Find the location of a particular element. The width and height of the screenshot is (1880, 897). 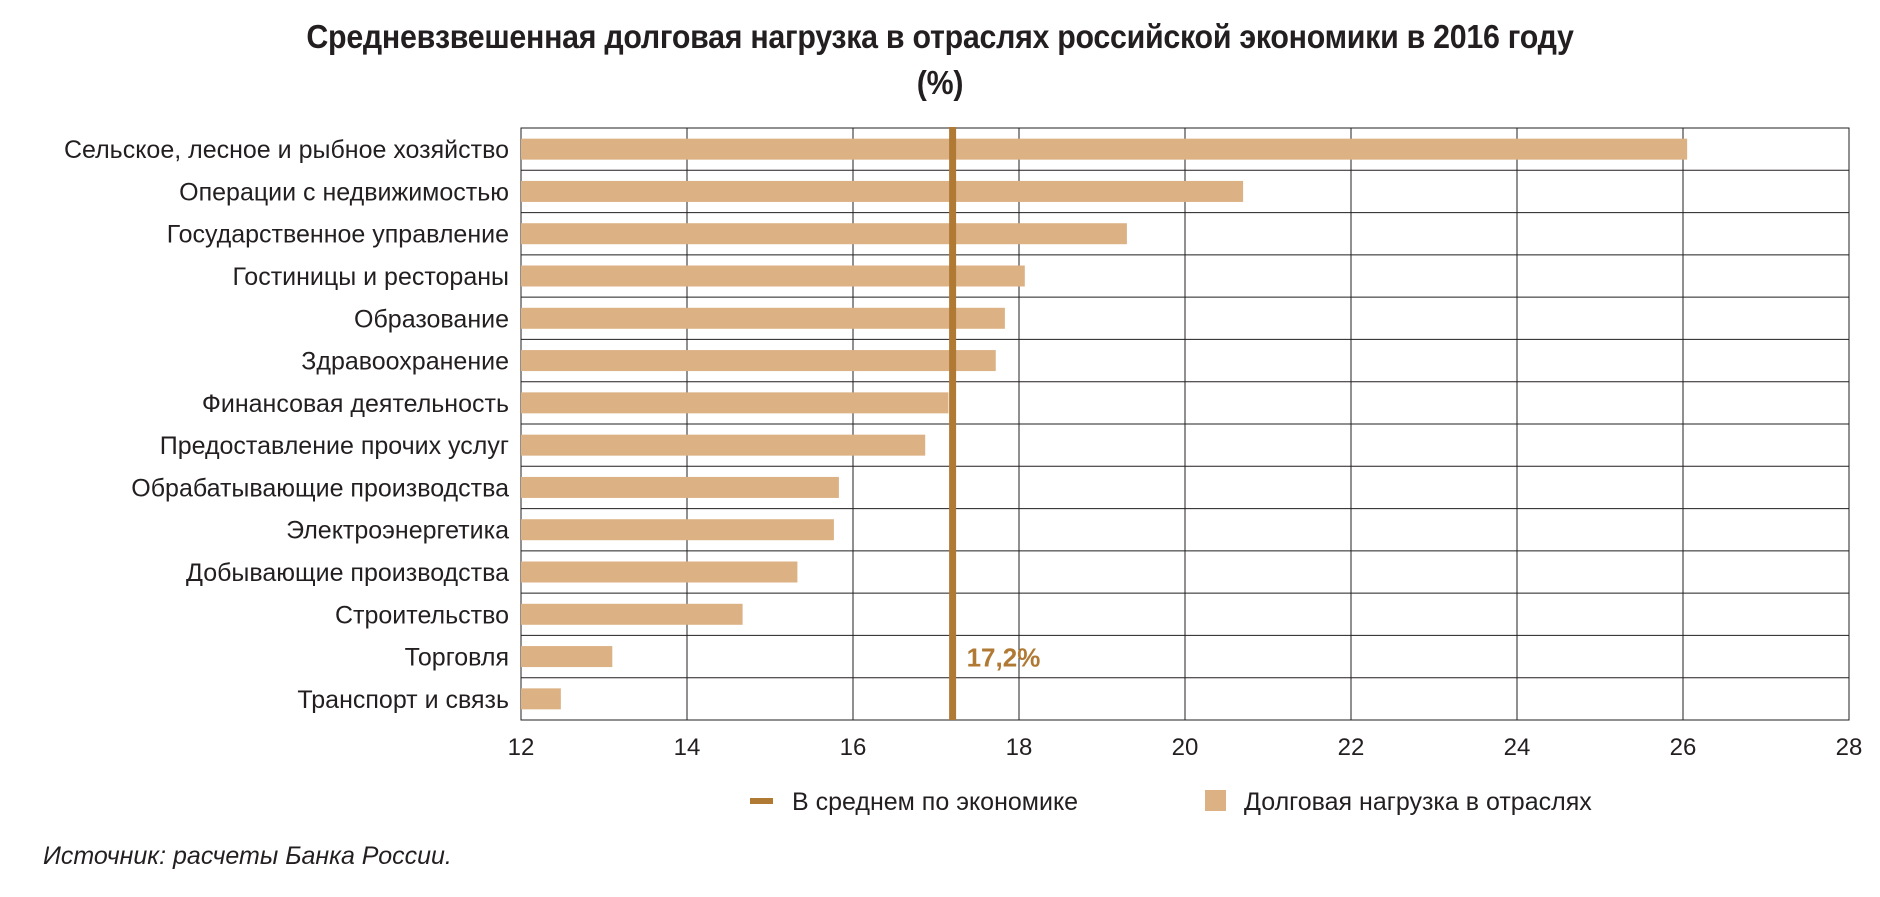

category-label: Электроэнергетика is located at coordinates (397, 531).